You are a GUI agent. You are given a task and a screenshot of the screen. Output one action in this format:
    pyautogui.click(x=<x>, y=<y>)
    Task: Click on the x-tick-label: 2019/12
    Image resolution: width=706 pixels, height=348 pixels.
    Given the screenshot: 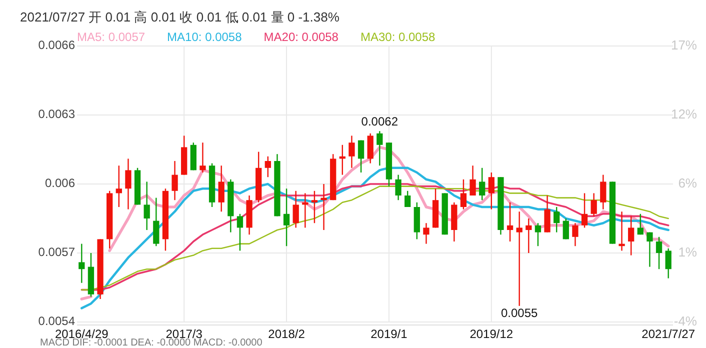 What is the action you would take?
    pyautogui.click(x=492, y=334)
    